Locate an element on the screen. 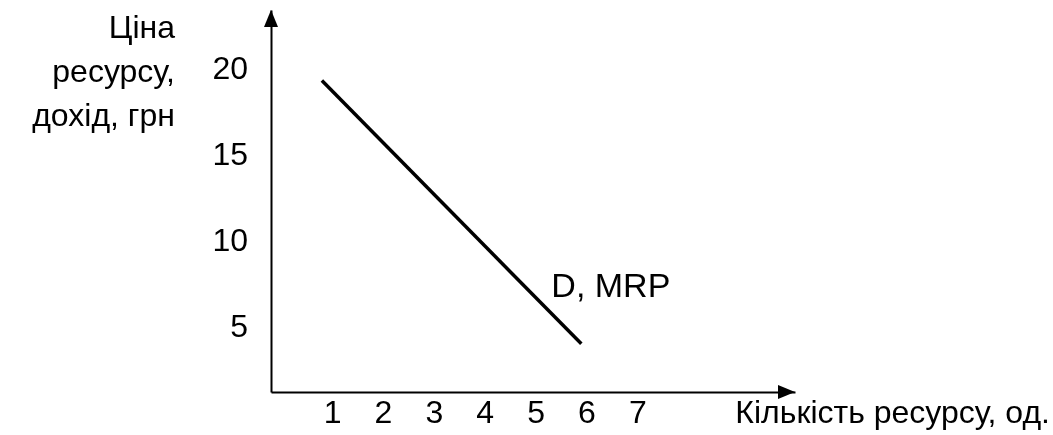 This screenshot has height=435, width=1053. series-label: D, MRP is located at coordinates (611, 284).